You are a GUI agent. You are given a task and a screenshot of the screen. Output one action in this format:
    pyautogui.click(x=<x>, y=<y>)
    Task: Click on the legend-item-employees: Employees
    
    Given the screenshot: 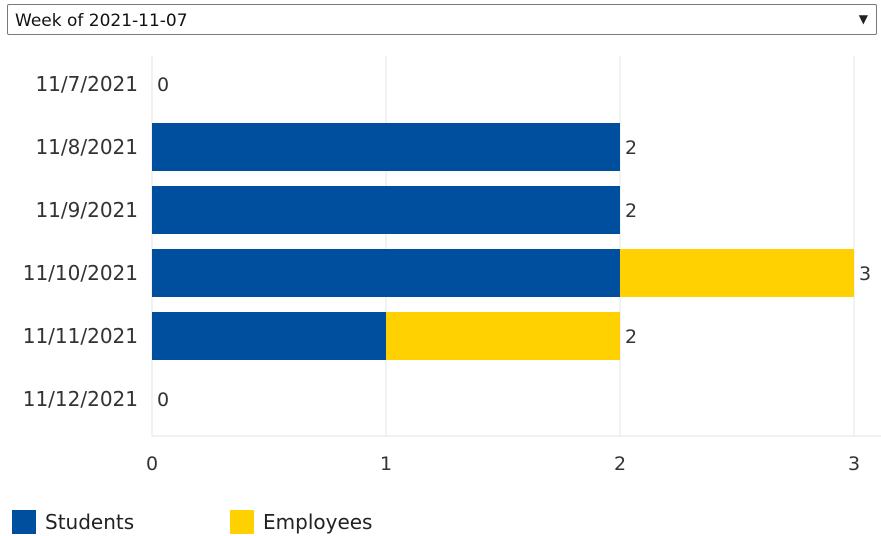 What is the action you would take?
    pyautogui.click(x=301, y=522)
    